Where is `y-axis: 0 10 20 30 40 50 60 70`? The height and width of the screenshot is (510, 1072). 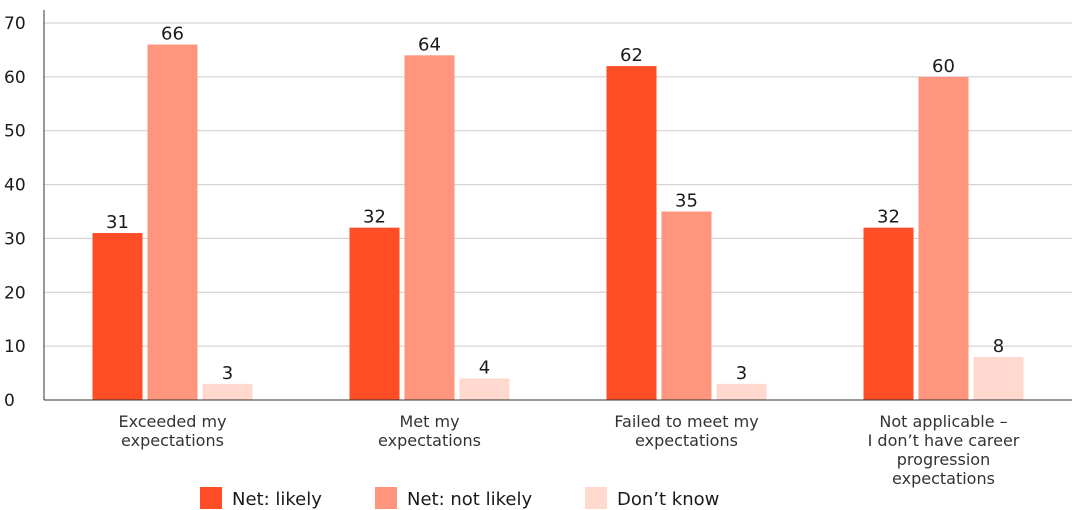 y-axis: 0 10 20 30 40 50 60 70 is located at coordinates (24, 210).